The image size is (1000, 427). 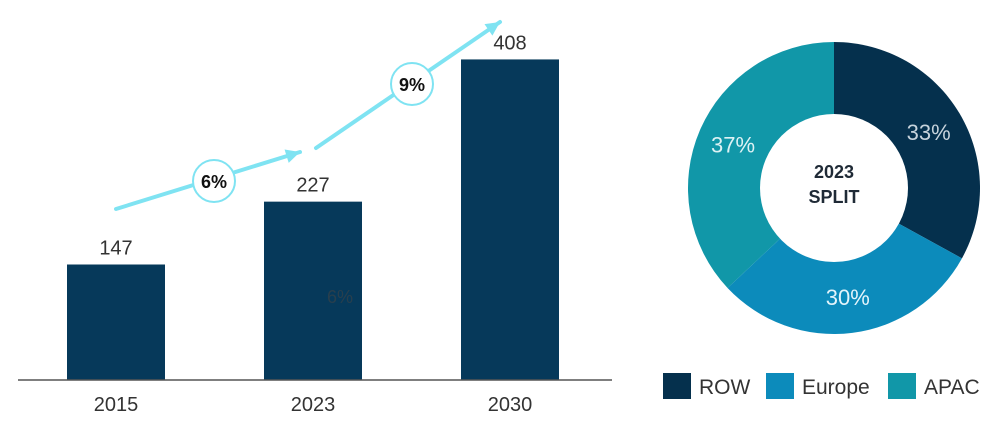 I want to click on donut-center-year: 2023, so click(x=834, y=172).